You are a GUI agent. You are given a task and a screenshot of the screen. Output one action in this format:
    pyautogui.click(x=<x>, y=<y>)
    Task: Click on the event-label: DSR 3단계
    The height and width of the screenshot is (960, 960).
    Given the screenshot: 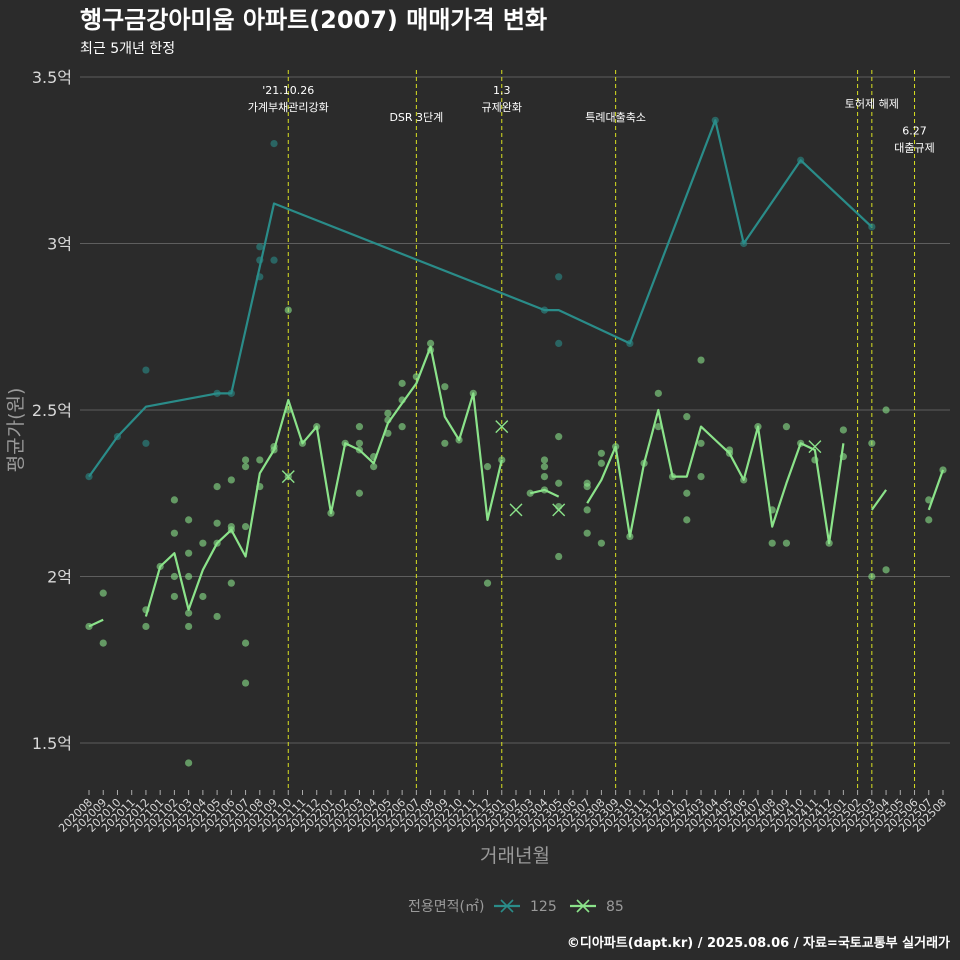 What is the action you would take?
    pyautogui.click(x=416, y=117)
    